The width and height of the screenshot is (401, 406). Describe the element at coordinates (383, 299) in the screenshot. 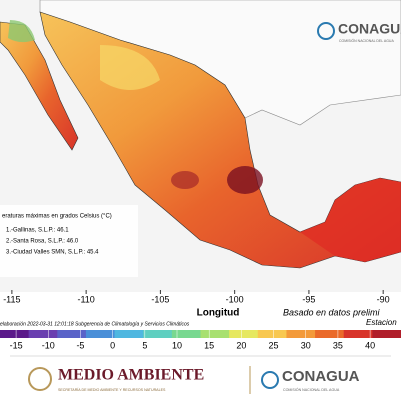

I see `x-tick-label: -90` at that location.